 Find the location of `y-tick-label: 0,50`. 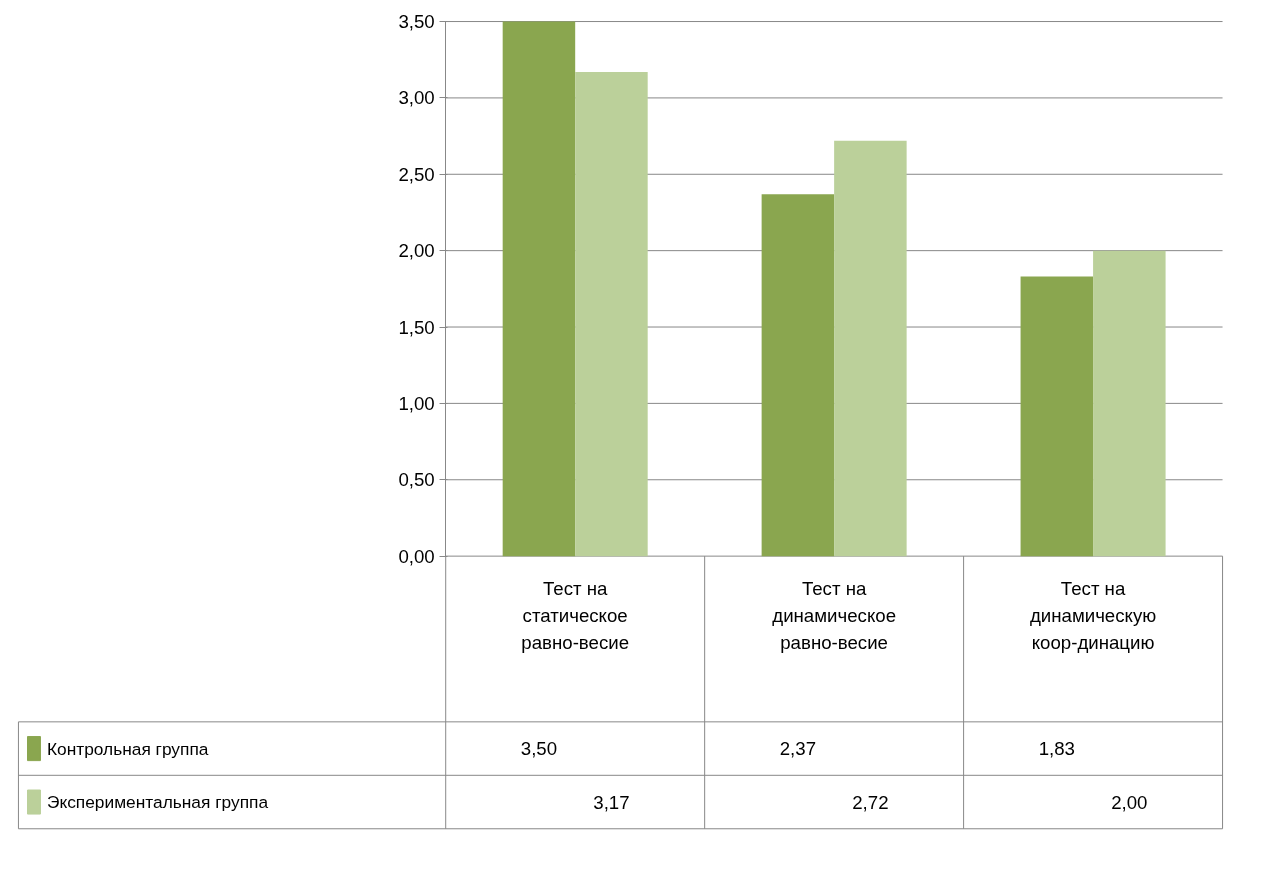

y-tick-label: 0,50 is located at coordinates (416, 480).